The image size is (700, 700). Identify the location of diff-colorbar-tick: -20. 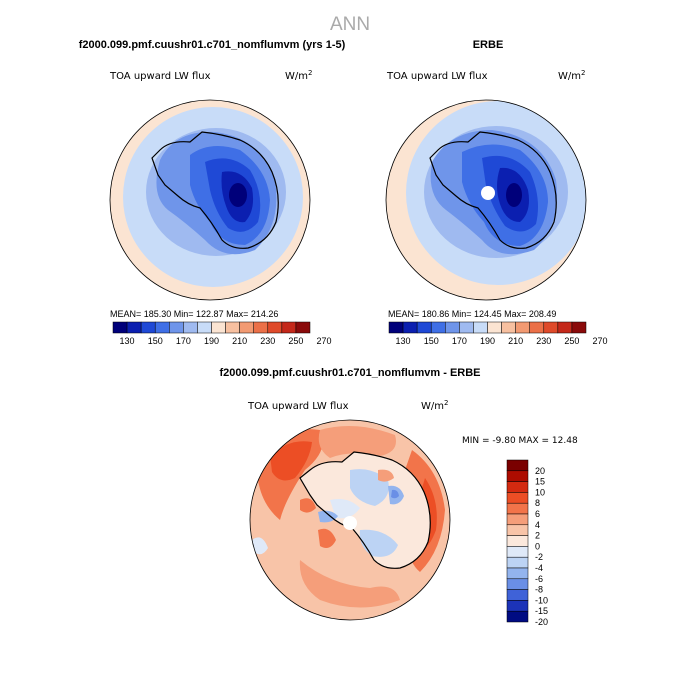
(541, 622).